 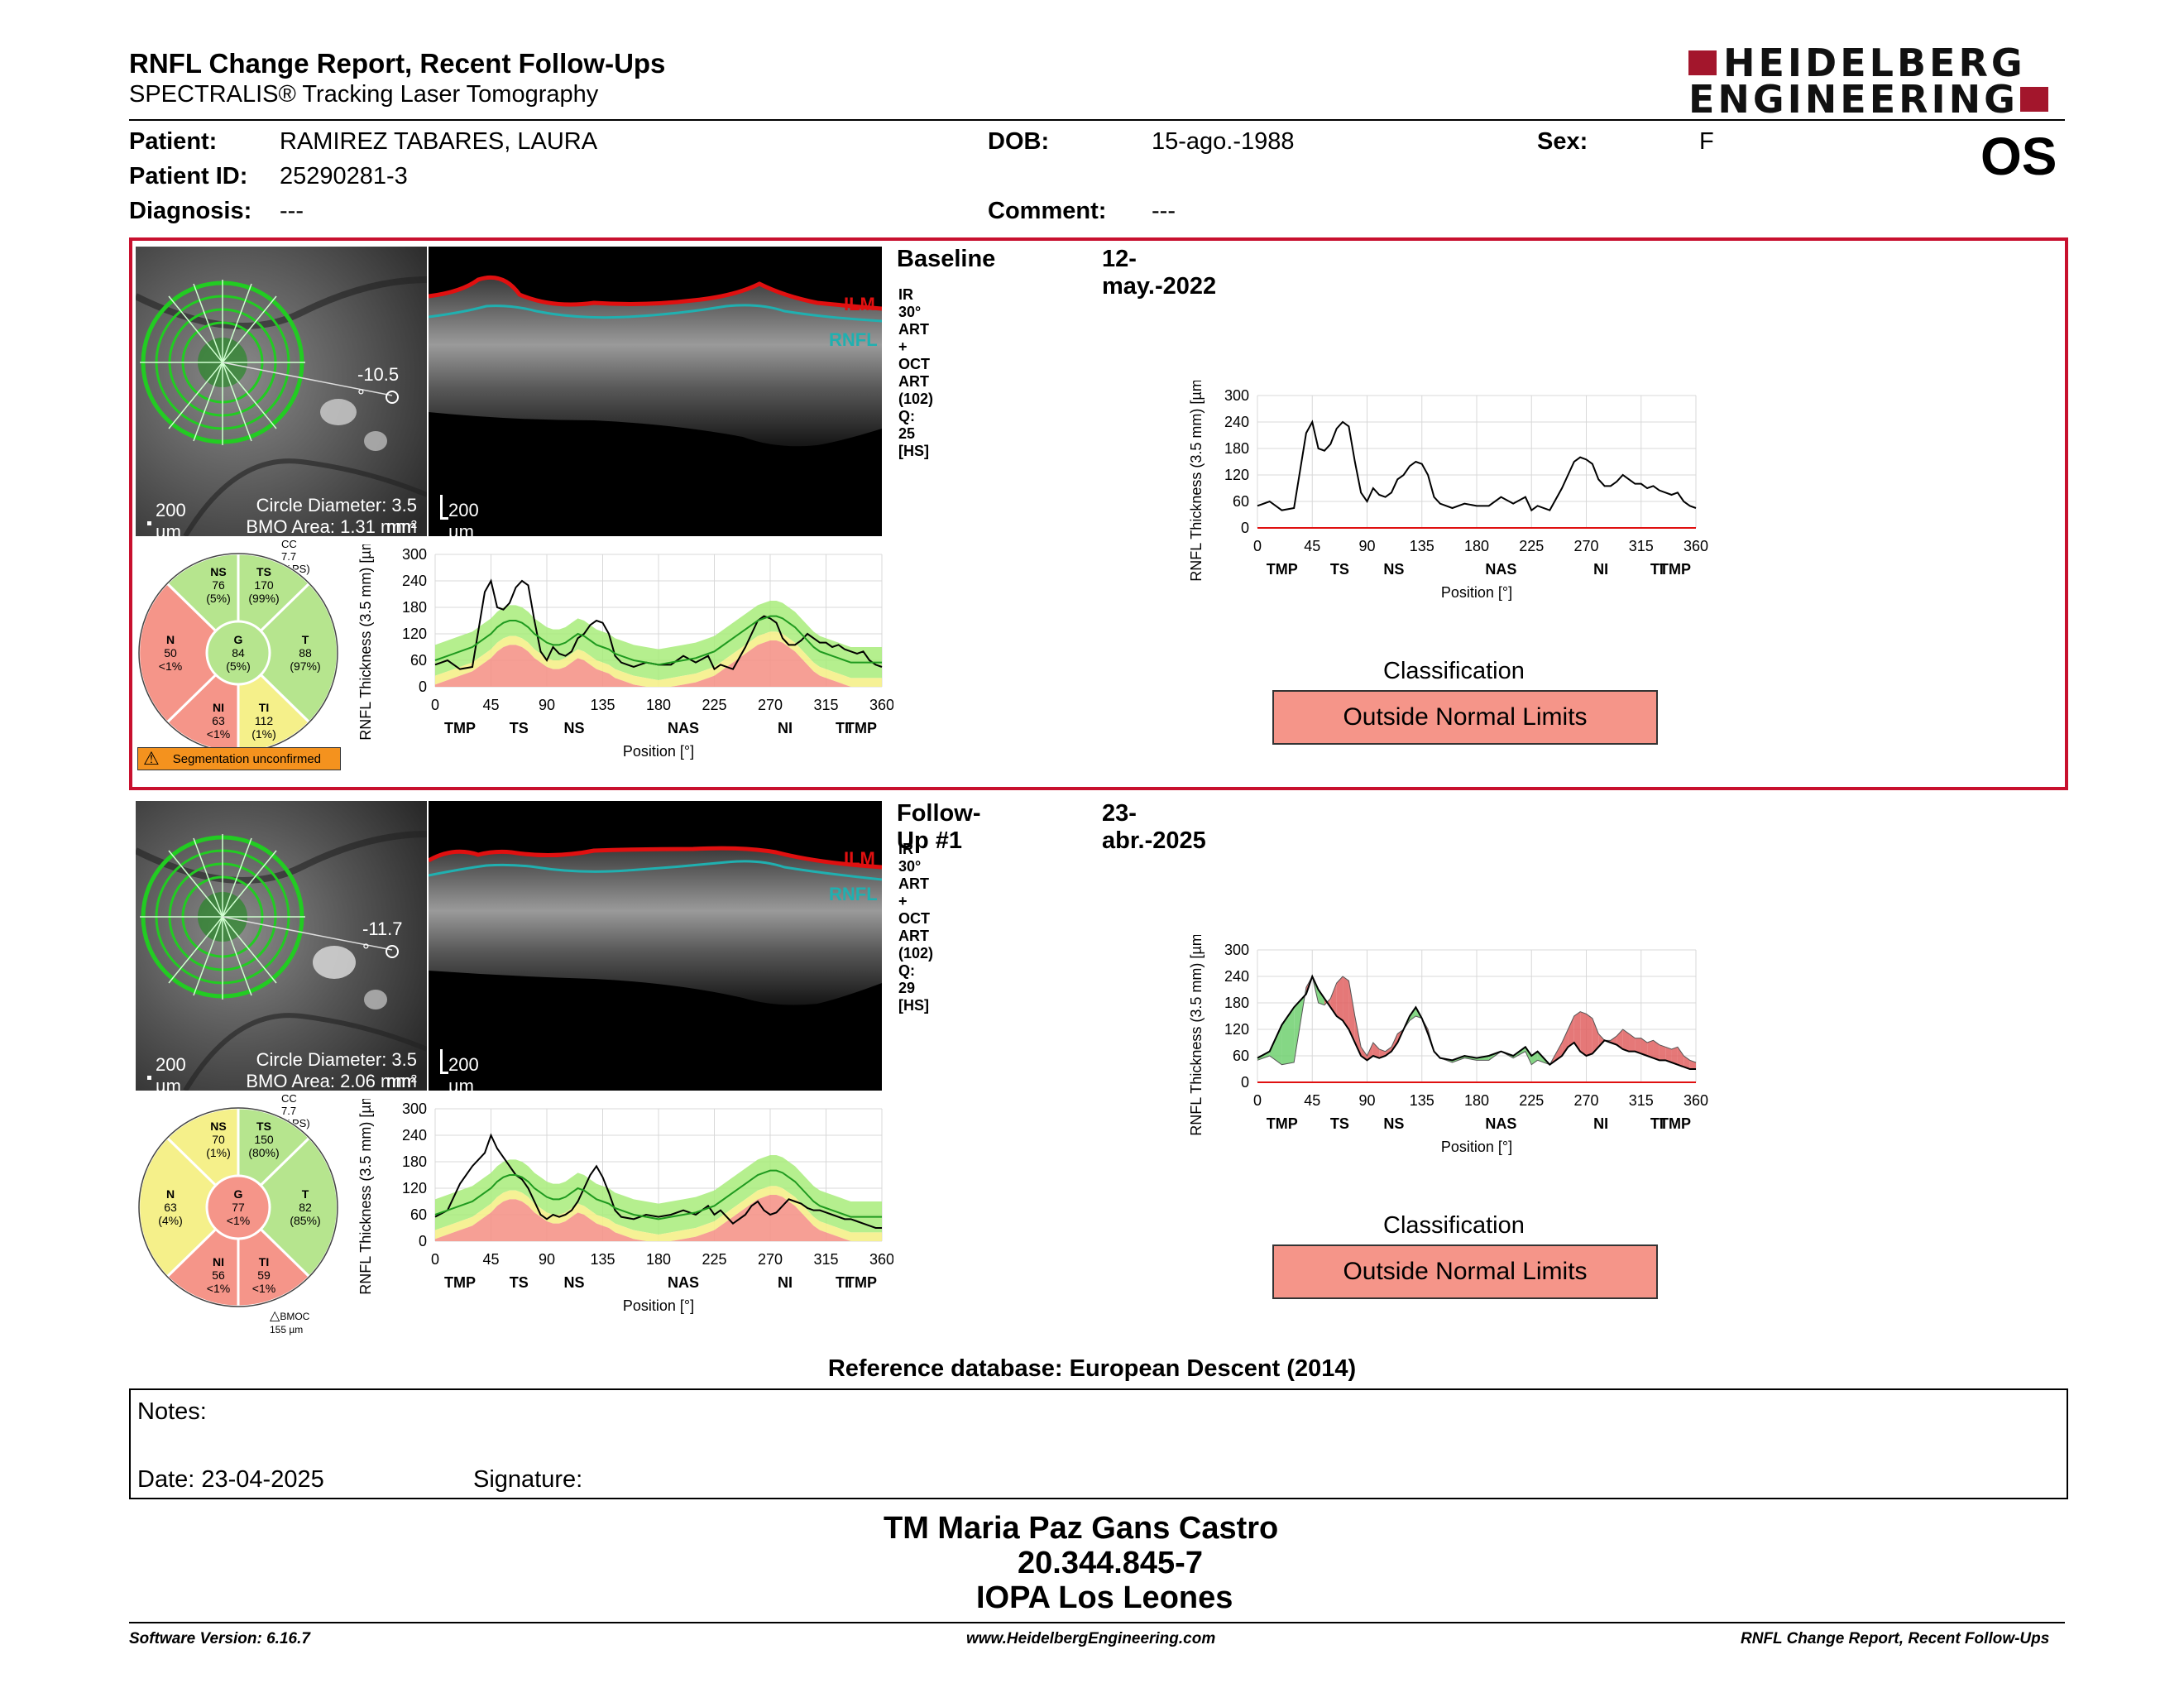 I want to click on sector-ti: TI 112 (1%), so click(x=263, y=721).